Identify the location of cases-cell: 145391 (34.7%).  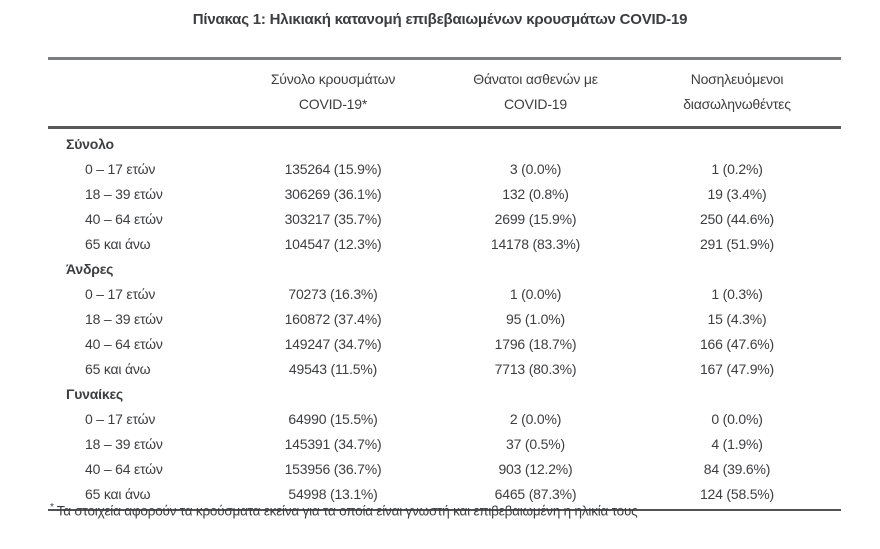
(333, 443).